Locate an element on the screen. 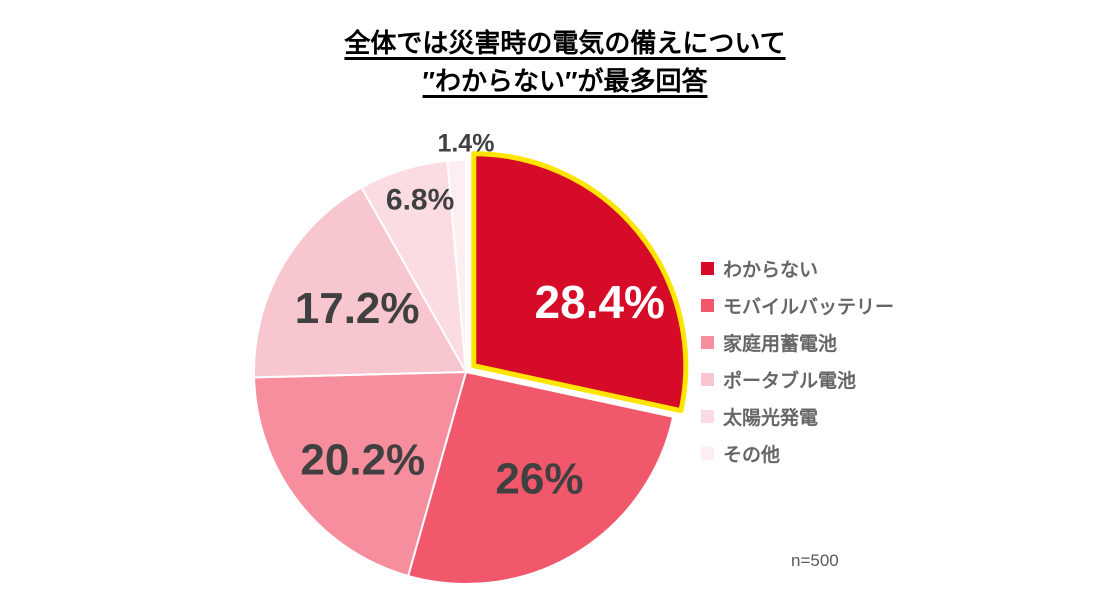  legend-item-4: 太陽光発電 is located at coordinates (797, 416).